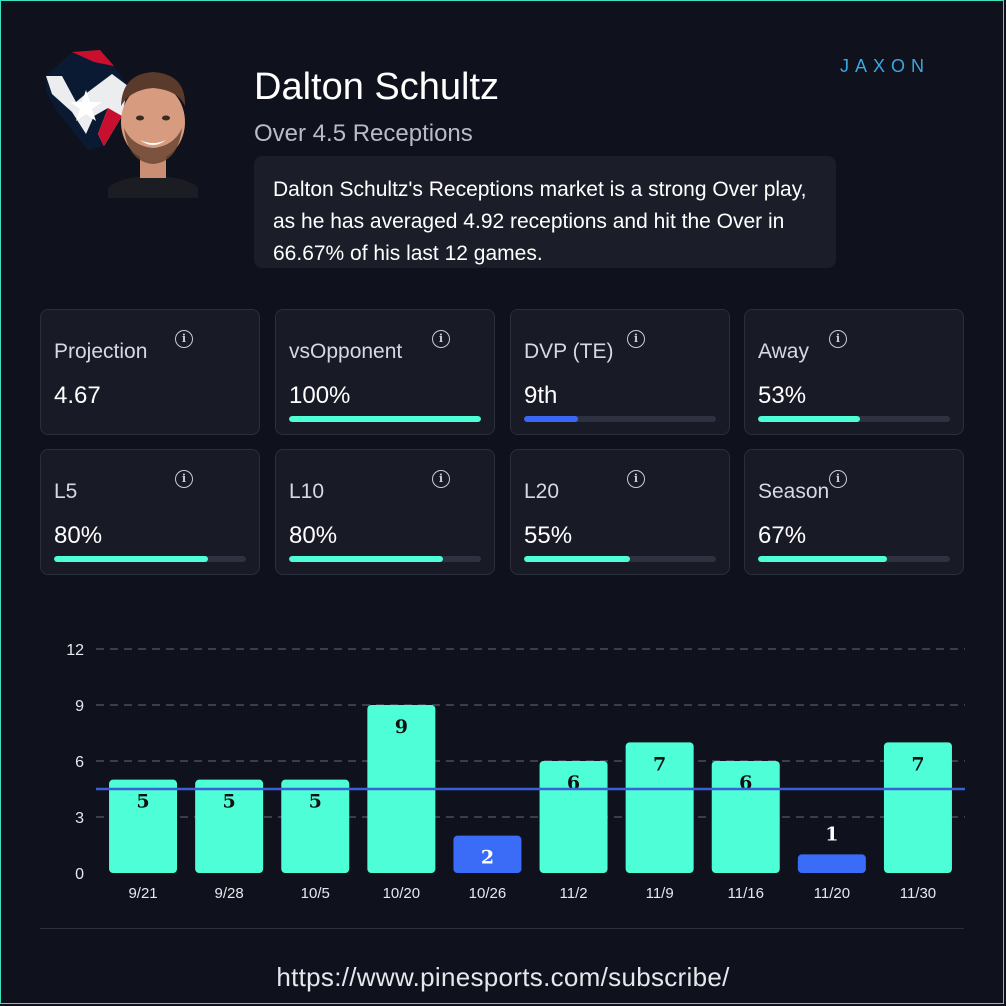 Image resolution: width=1006 pixels, height=1006 pixels. What do you see at coordinates (377, 87) in the screenshot?
I see `player-name: Dalton Schultz` at bounding box center [377, 87].